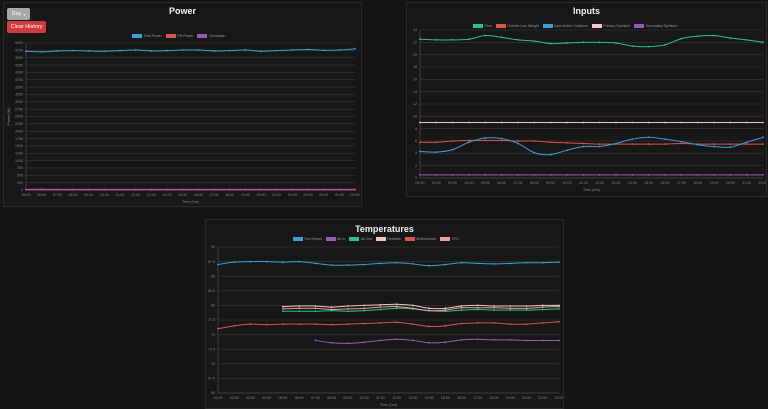 The image size is (768, 409). What do you see at coordinates (19, 153) in the screenshot?
I see `y-tick-label: 1250` at bounding box center [19, 153].